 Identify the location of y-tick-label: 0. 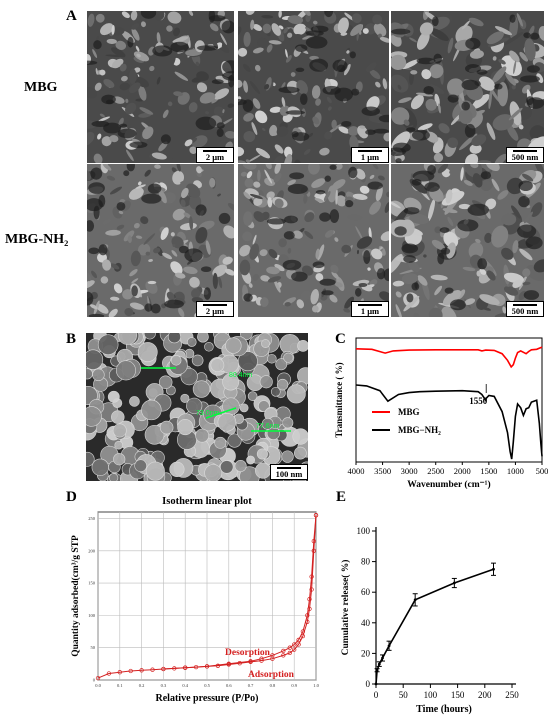
(368, 684).